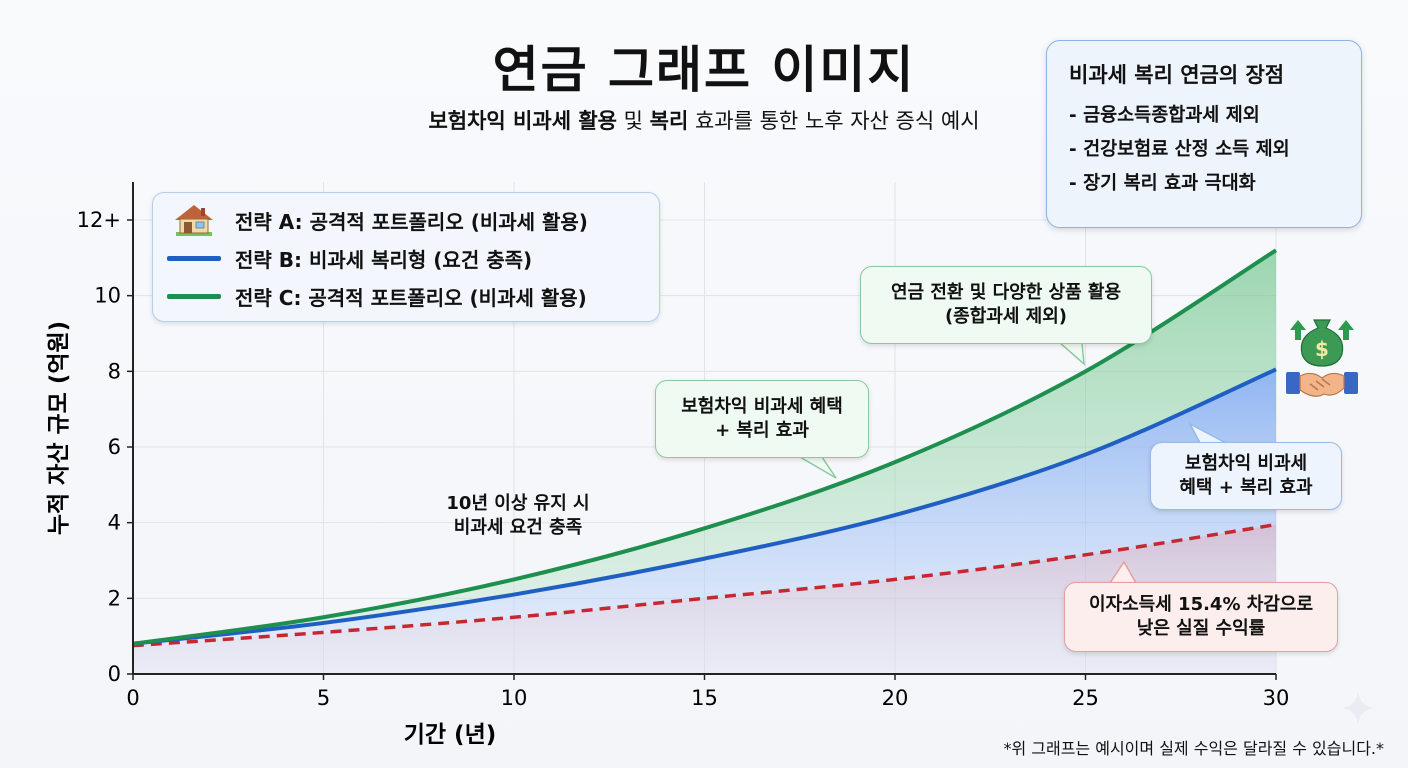 The image size is (1408, 768). What do you see at coordinates (1246, 487) in the screenshot?
I see `annotation-line: 혜택 + 복리 효과` at bounding box center [1246, 487].